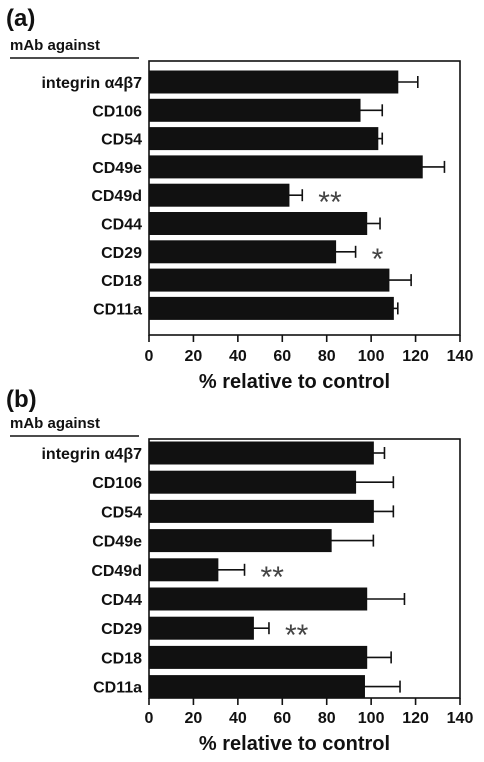 The height and width of the screenshot is (762, 484). I want to click on panel-label: (b), so click(21, 399).